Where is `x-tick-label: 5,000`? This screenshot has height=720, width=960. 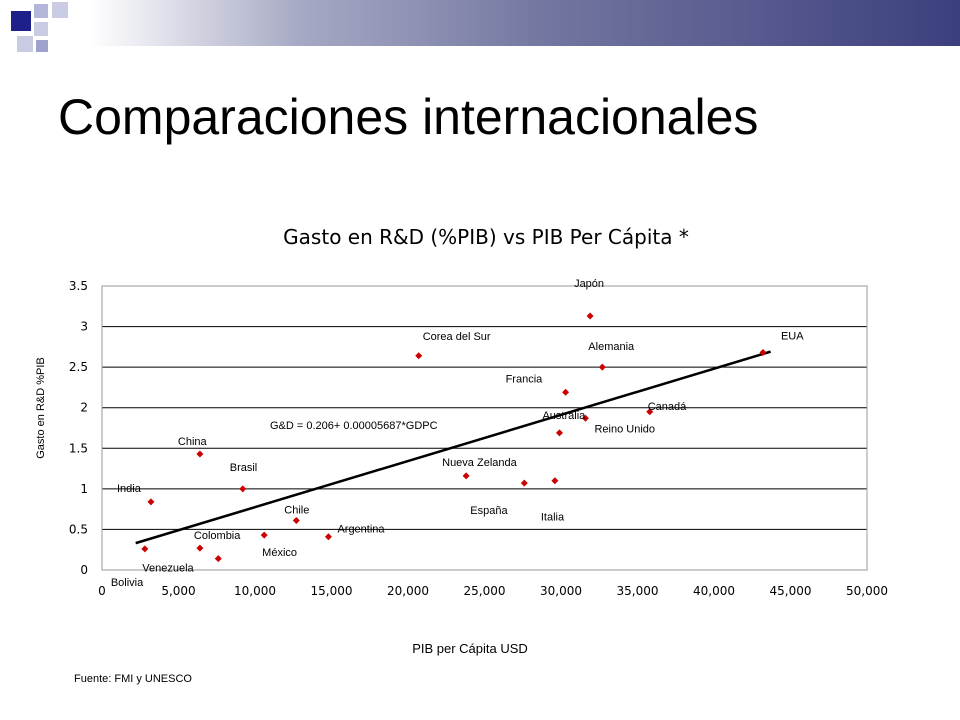
x-tick-label: 5,000 is located at coordinates (178, 591).